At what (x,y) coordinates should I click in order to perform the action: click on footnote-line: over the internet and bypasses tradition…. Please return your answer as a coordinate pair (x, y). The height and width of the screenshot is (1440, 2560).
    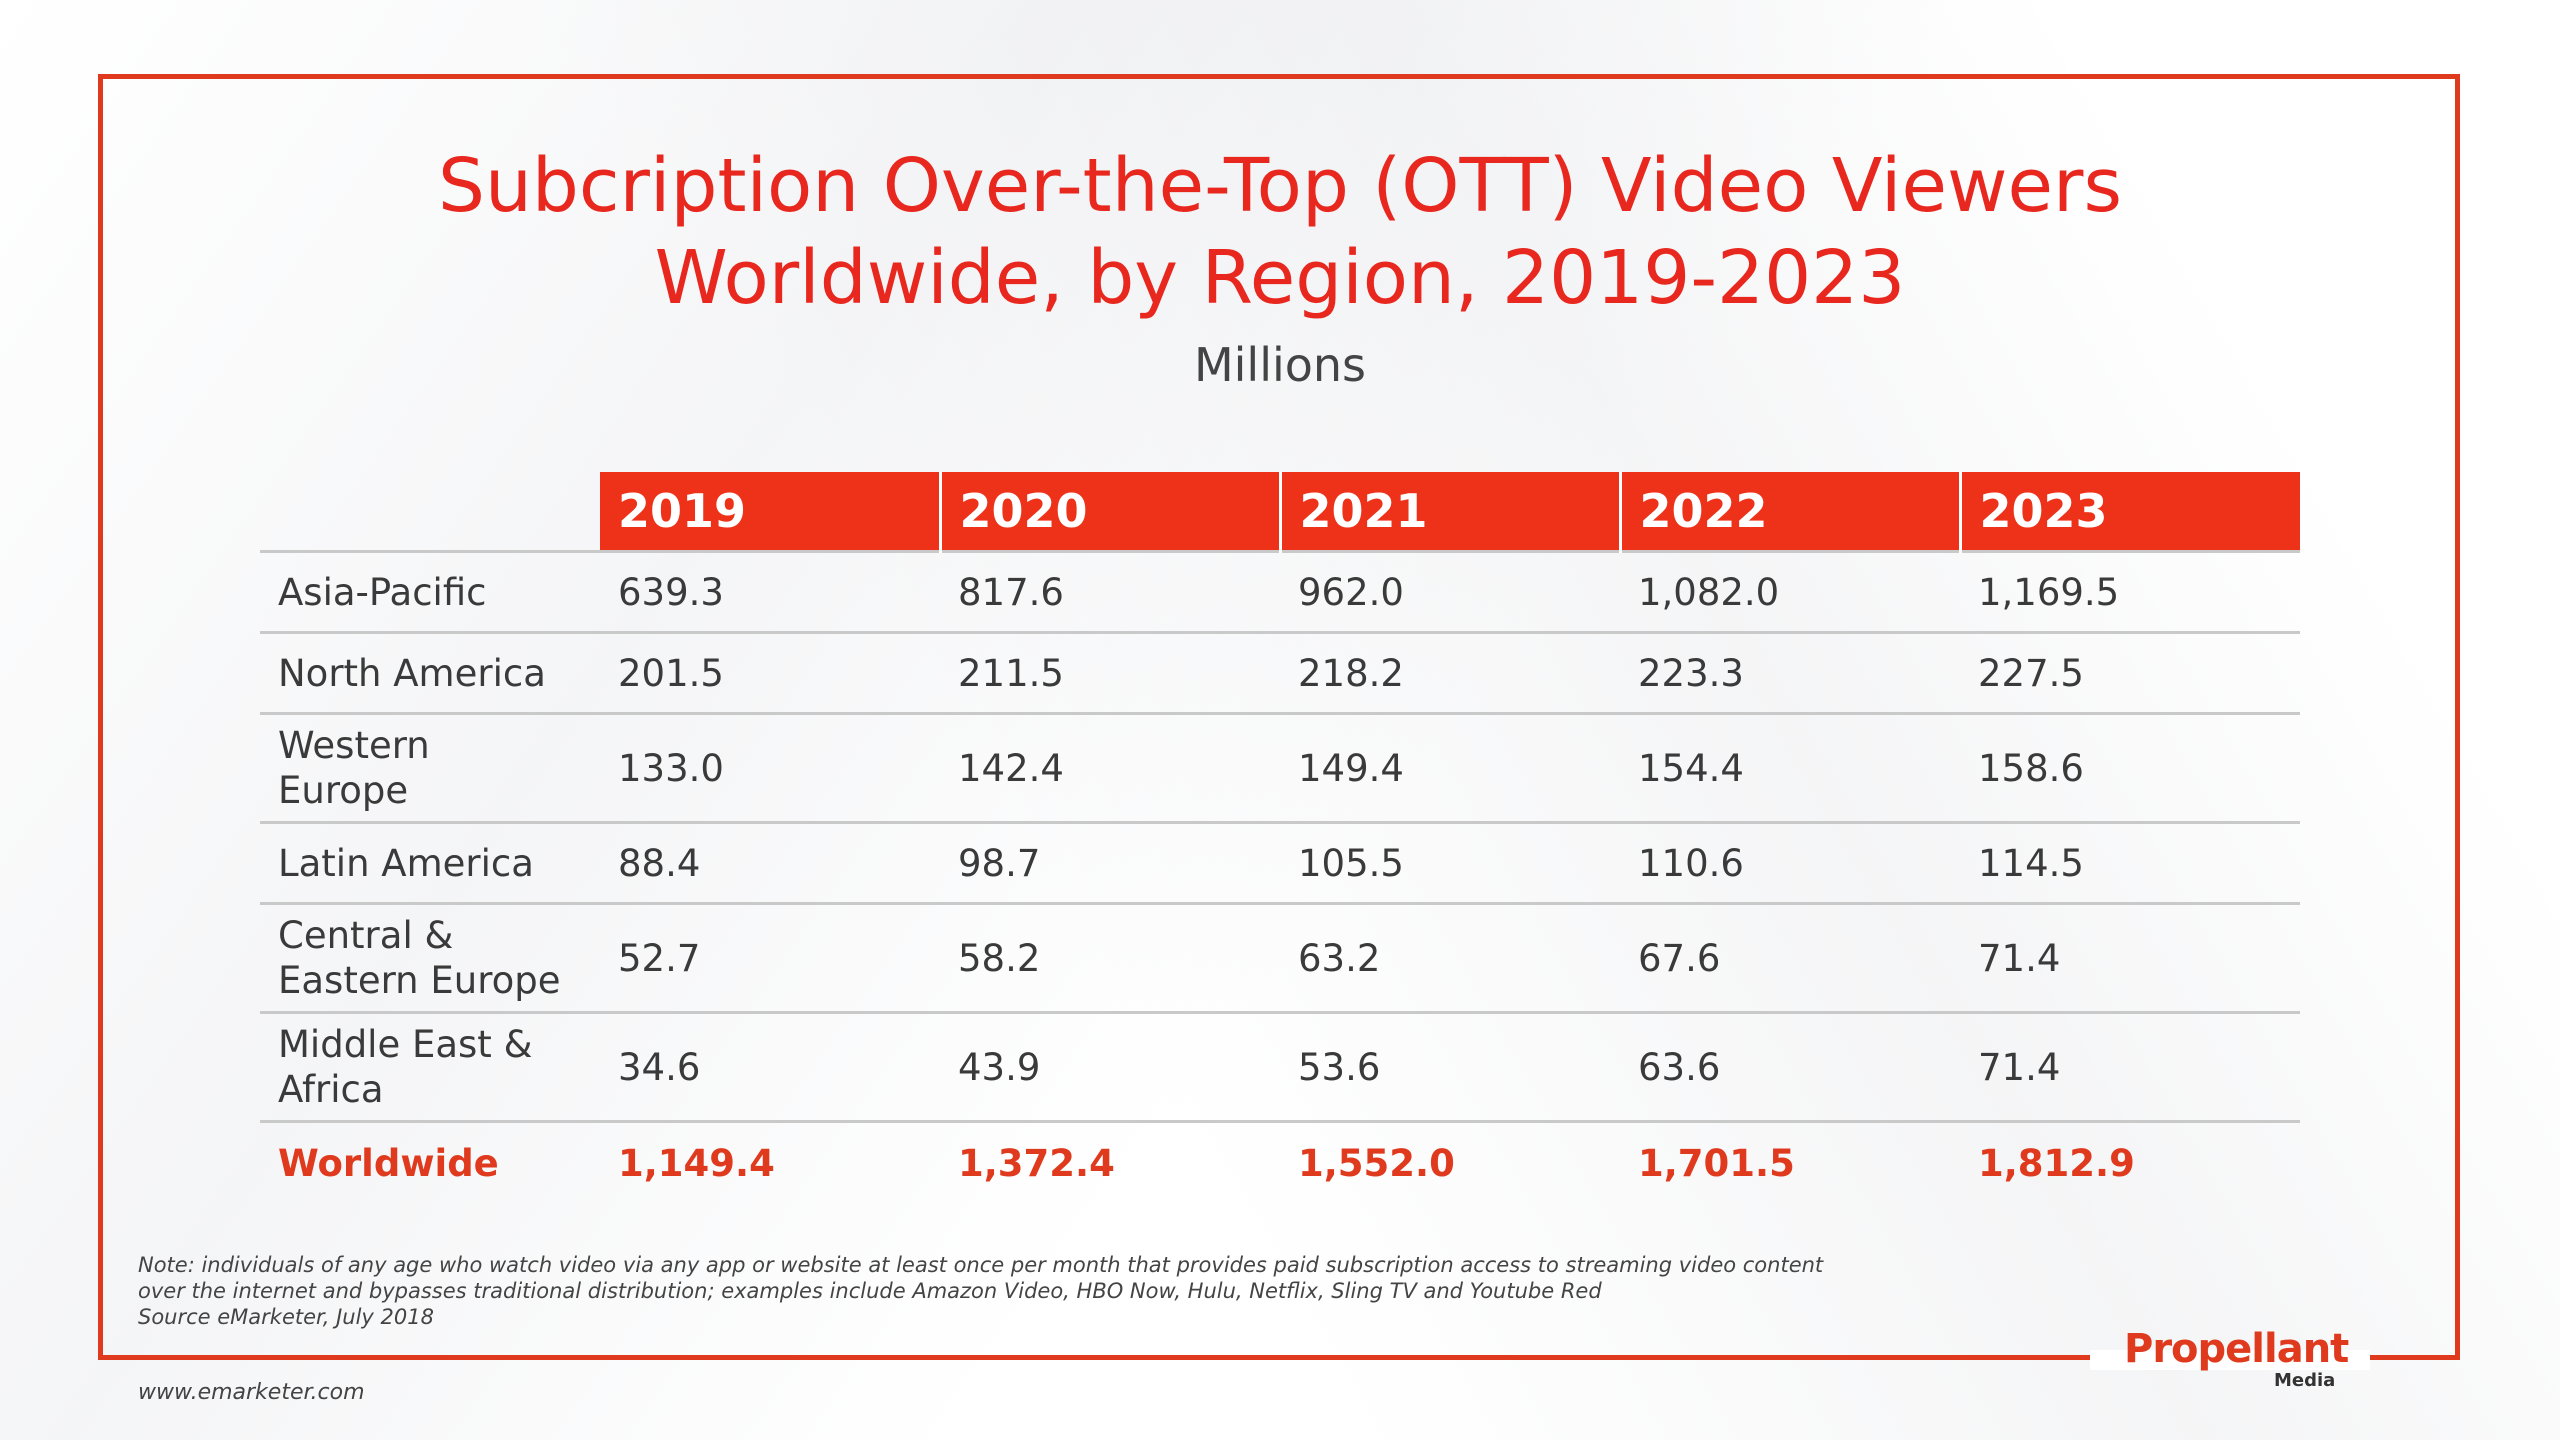
    Looking at the image, I should click on (870, 1291).